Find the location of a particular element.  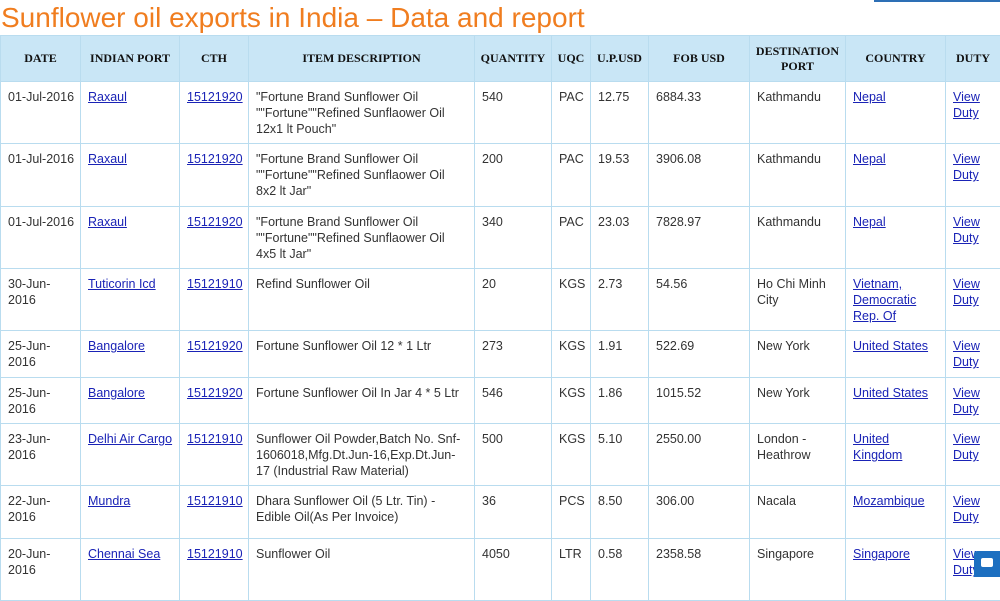

quantity-cell: 500 is located at coordinates (513, 455).